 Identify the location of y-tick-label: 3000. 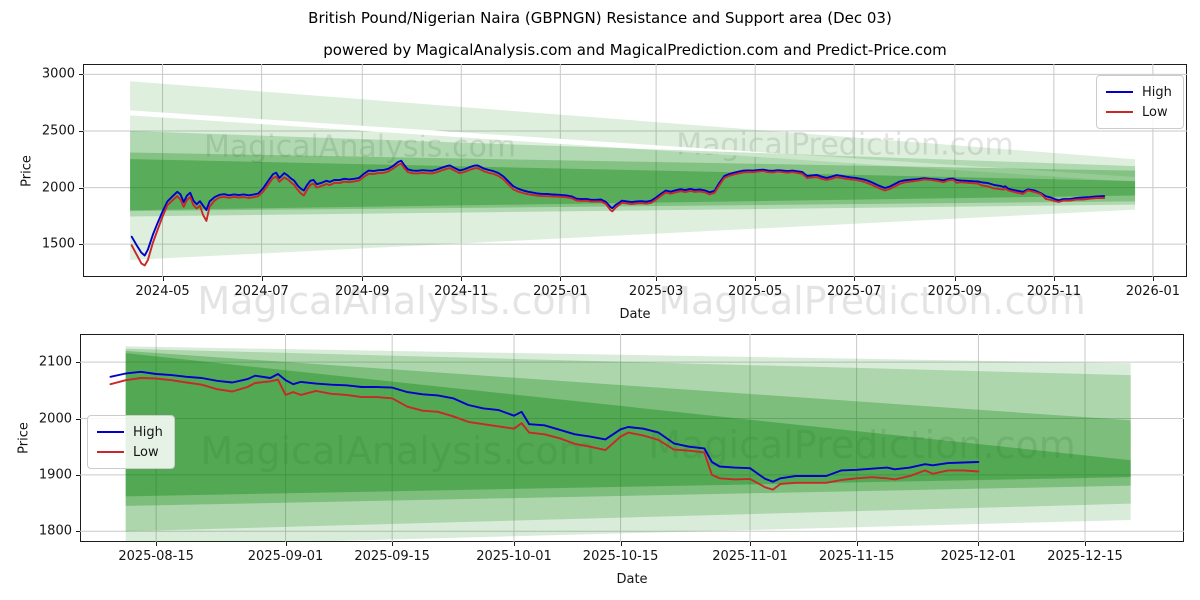
(58, 74).